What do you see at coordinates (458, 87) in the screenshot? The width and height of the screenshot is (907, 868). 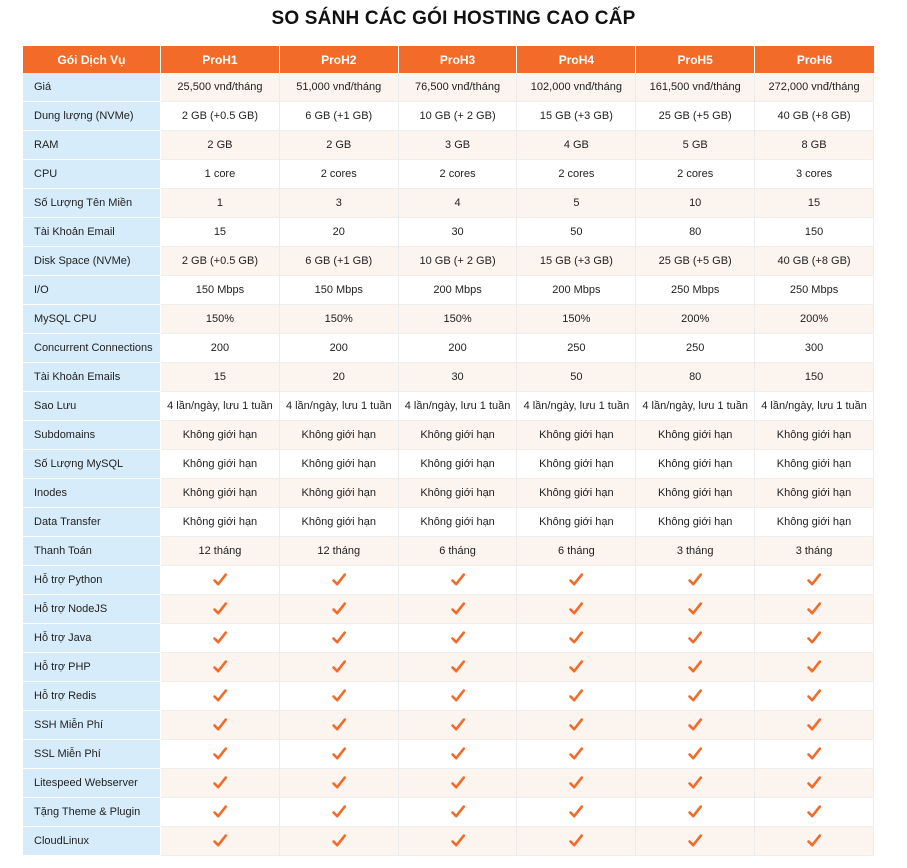 I see `table-cell: 76,500 vnđ/tháng` at bounding box center [458, 87].